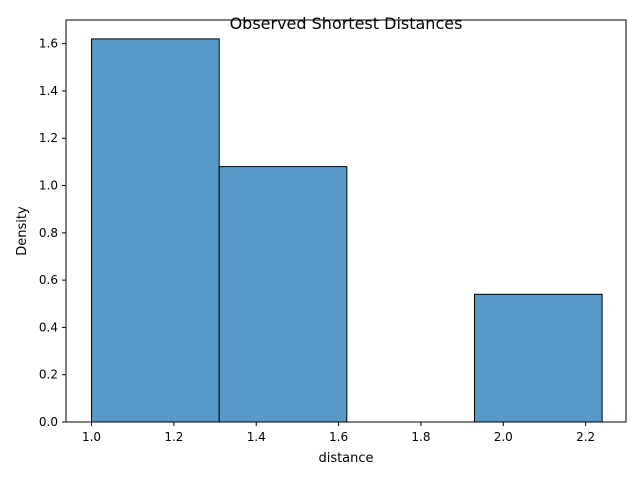 The image size is (640, 480). I want to click on y-tick-label: 1.4, so click(48, 91).